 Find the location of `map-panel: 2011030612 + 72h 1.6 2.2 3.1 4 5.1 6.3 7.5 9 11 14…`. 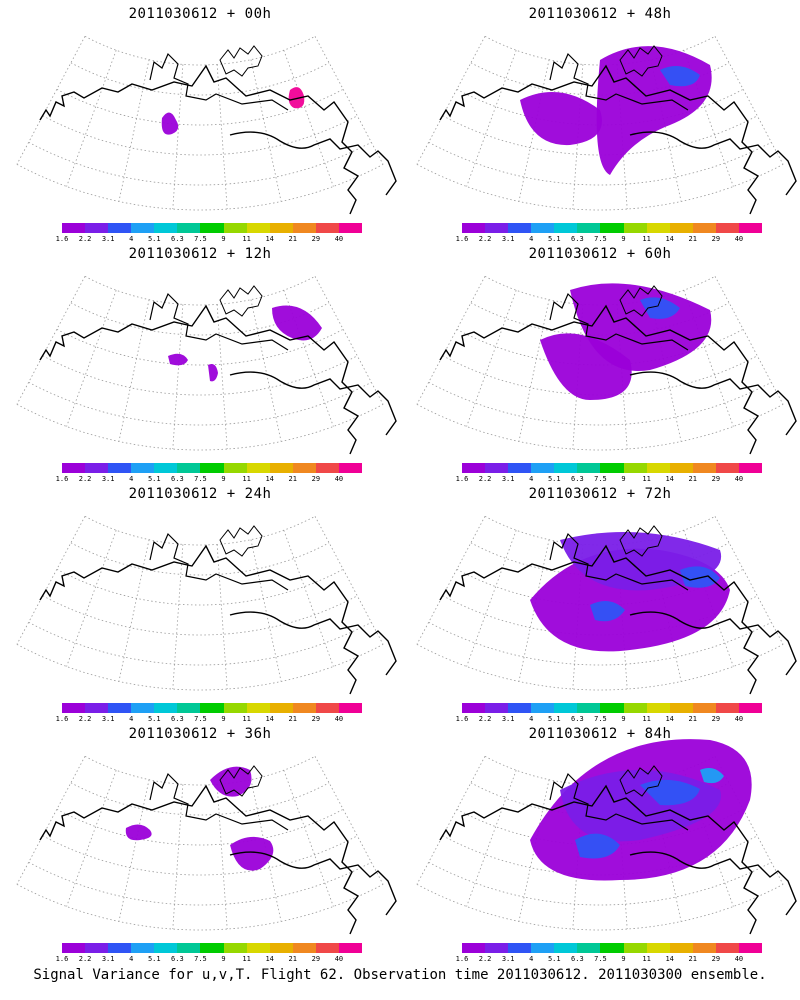

map-panel: 2011030612 + 72h 1.6 2.2 3.1 4 5.1 6.3 7.5 9 11 14… is located at coordinates (600, 601).